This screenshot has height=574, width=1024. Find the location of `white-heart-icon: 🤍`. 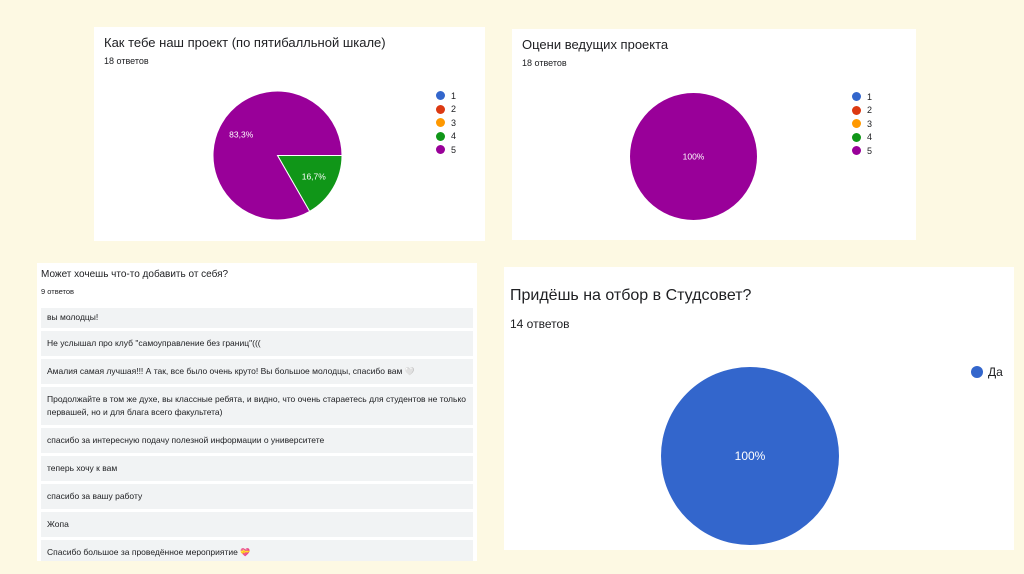

white-heart-icon: 🤍 is located at coordinates (409, 371).